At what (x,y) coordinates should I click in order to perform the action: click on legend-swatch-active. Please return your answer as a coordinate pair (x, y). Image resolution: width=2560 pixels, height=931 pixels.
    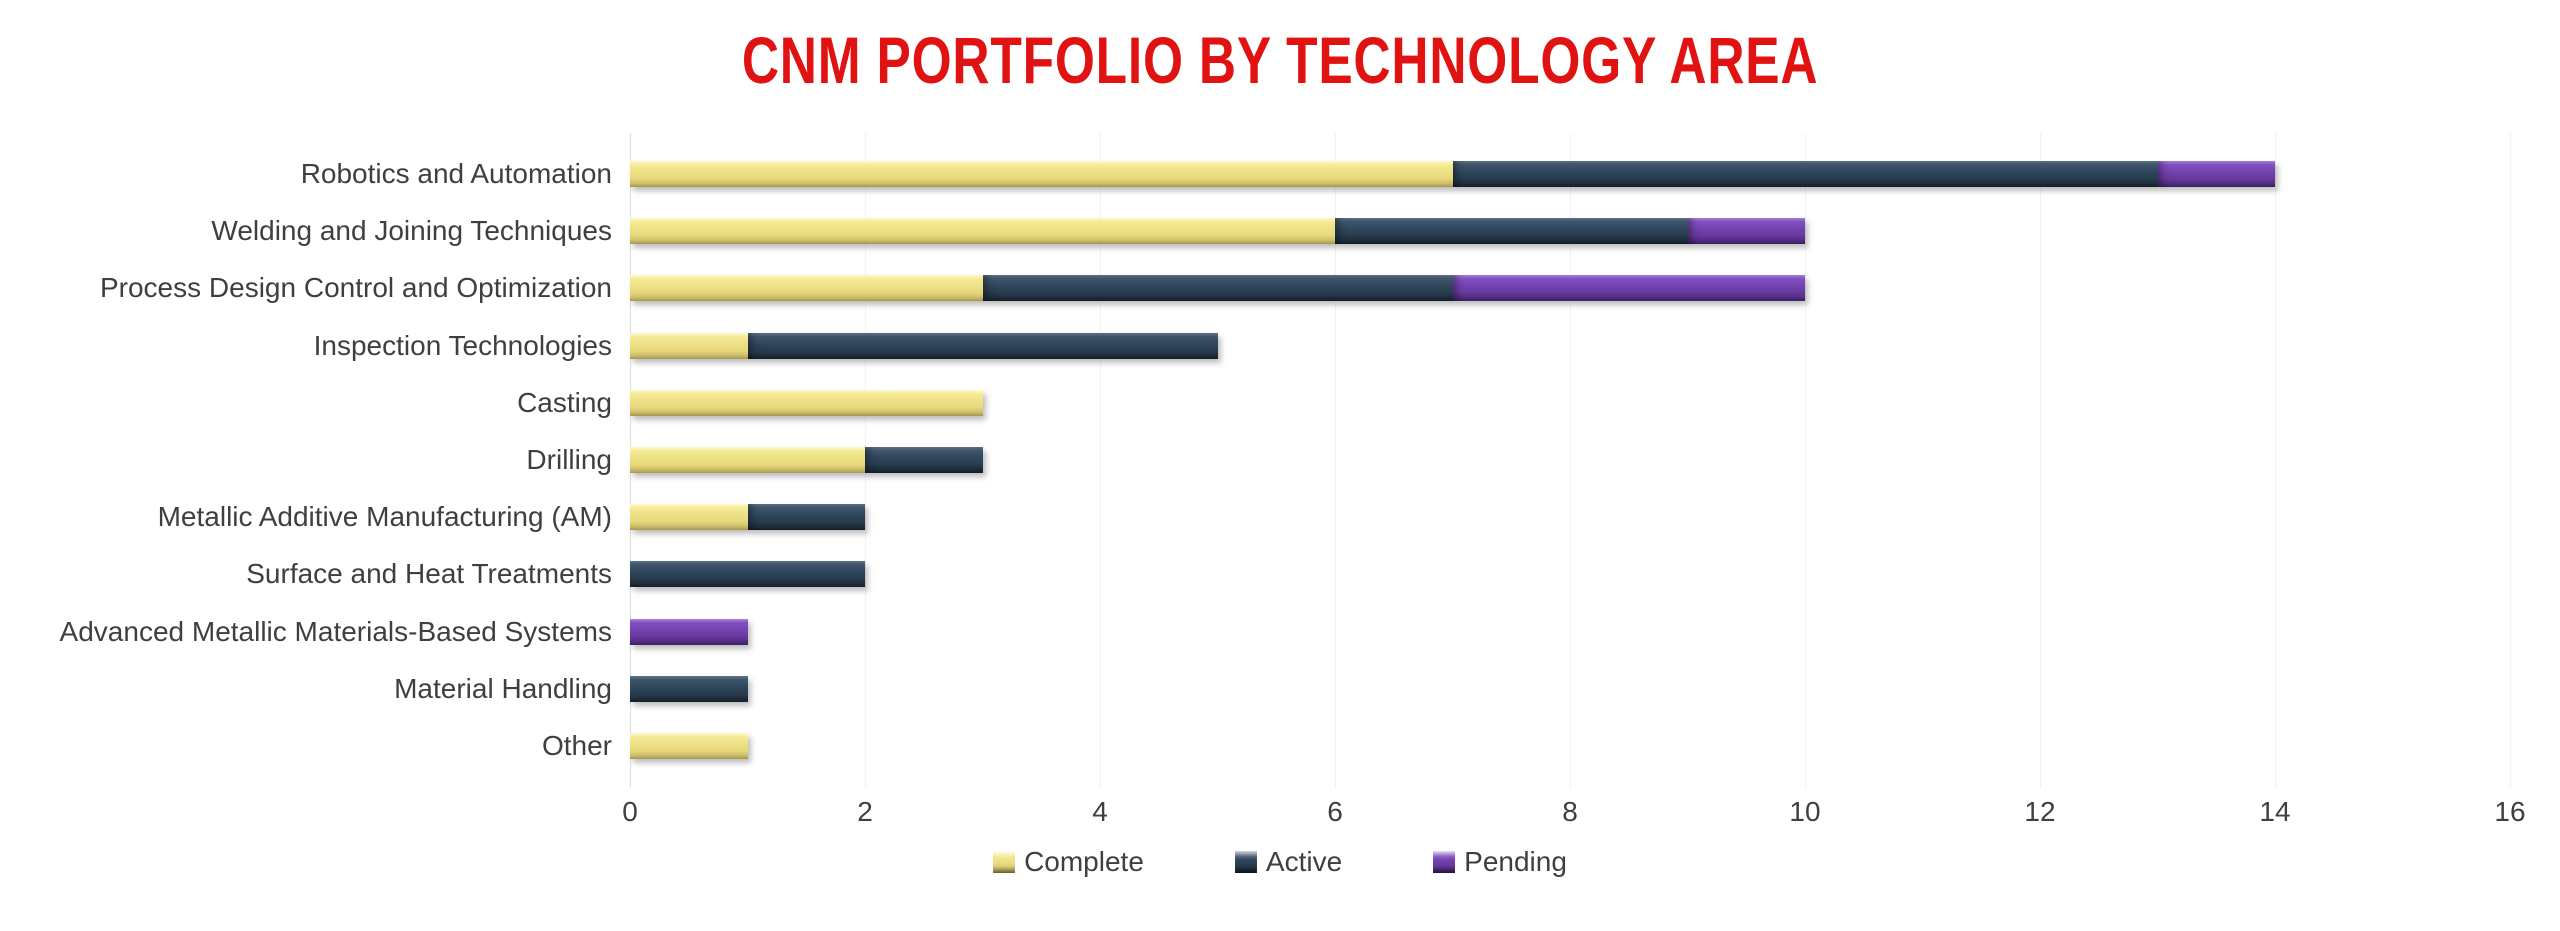
    Looking at the image, I should click on (1245, 862).